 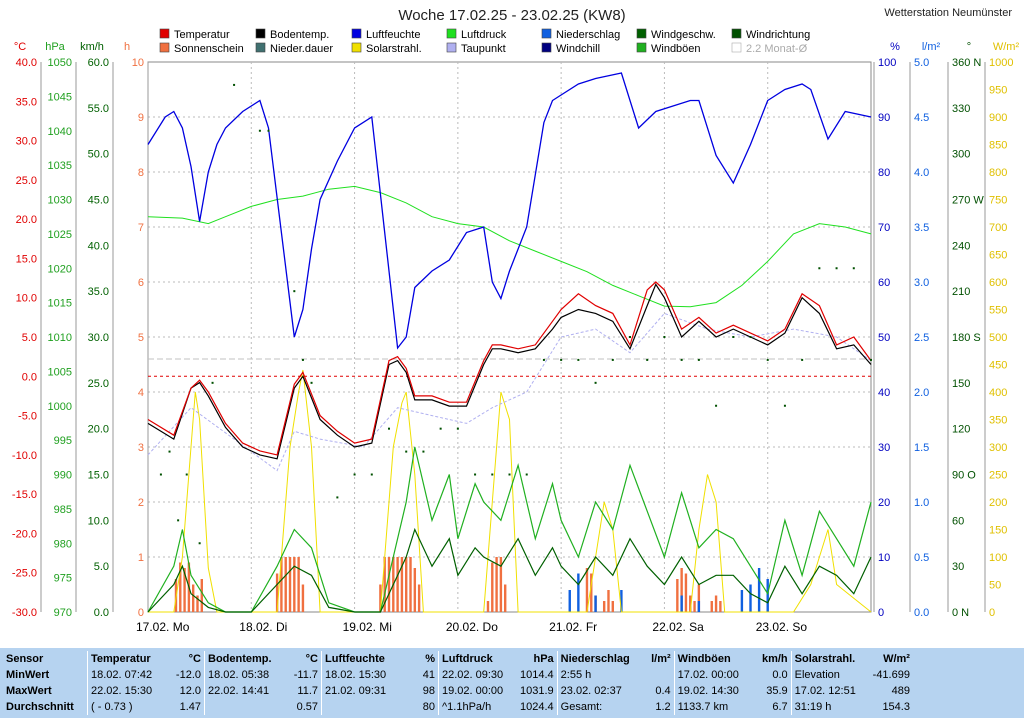 What do you see at coordinates (595, 603) in the screenshot?
I see `rain-bar` at bounding box center [595, 603].